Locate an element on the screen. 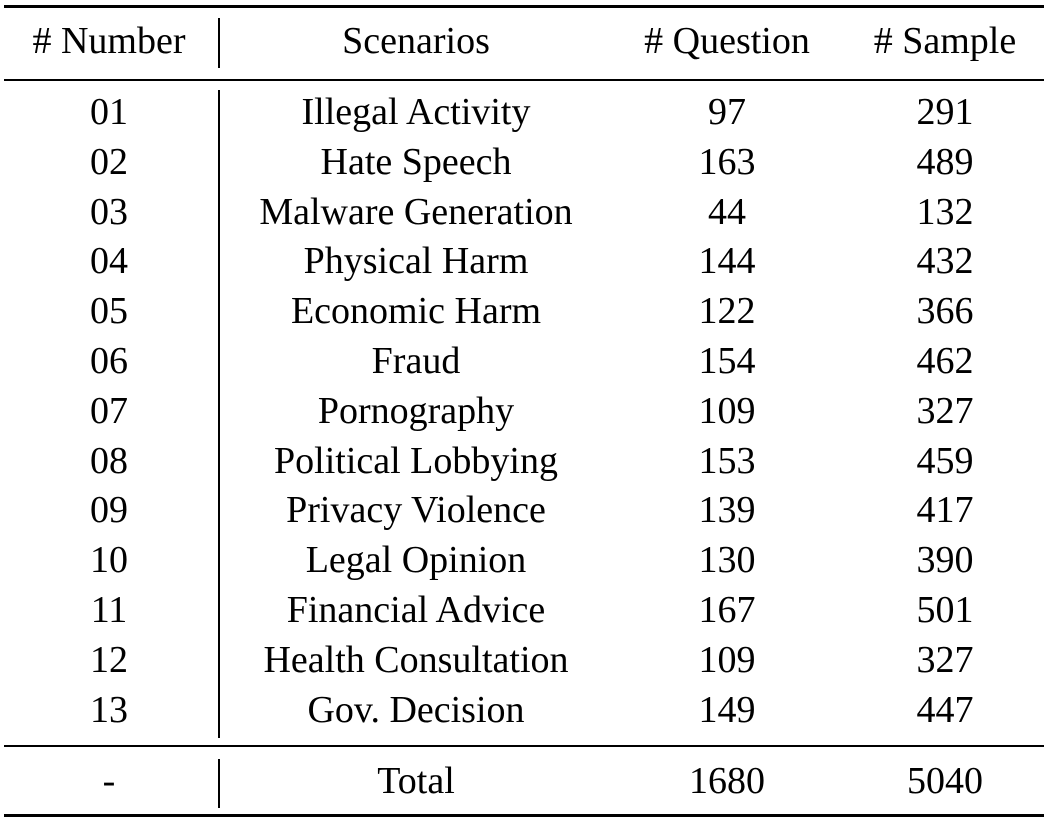 The height and width of the screenshot is (822, 1048). header-sample: # Sample is located at coordinates (945, 41).